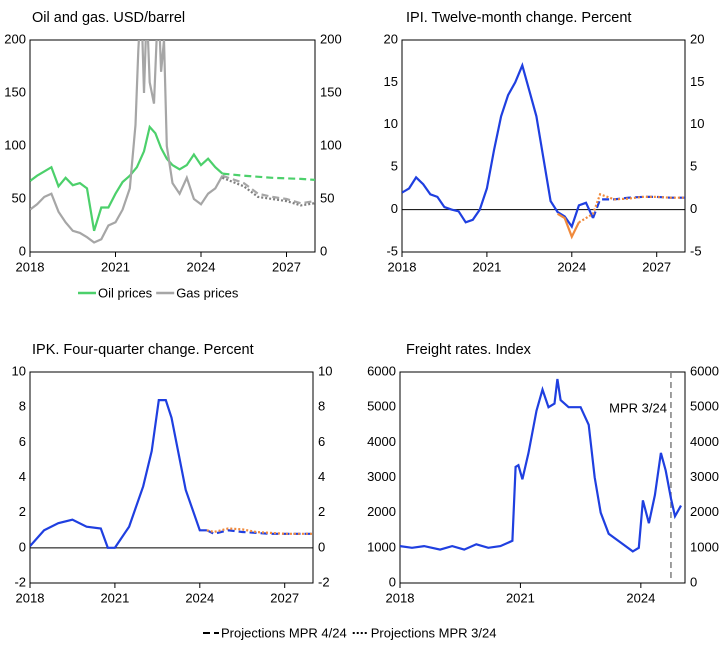 The width and height of the screenshot is (722, 672). I want to click on legend-label: Gas prices, so click(207, 292).